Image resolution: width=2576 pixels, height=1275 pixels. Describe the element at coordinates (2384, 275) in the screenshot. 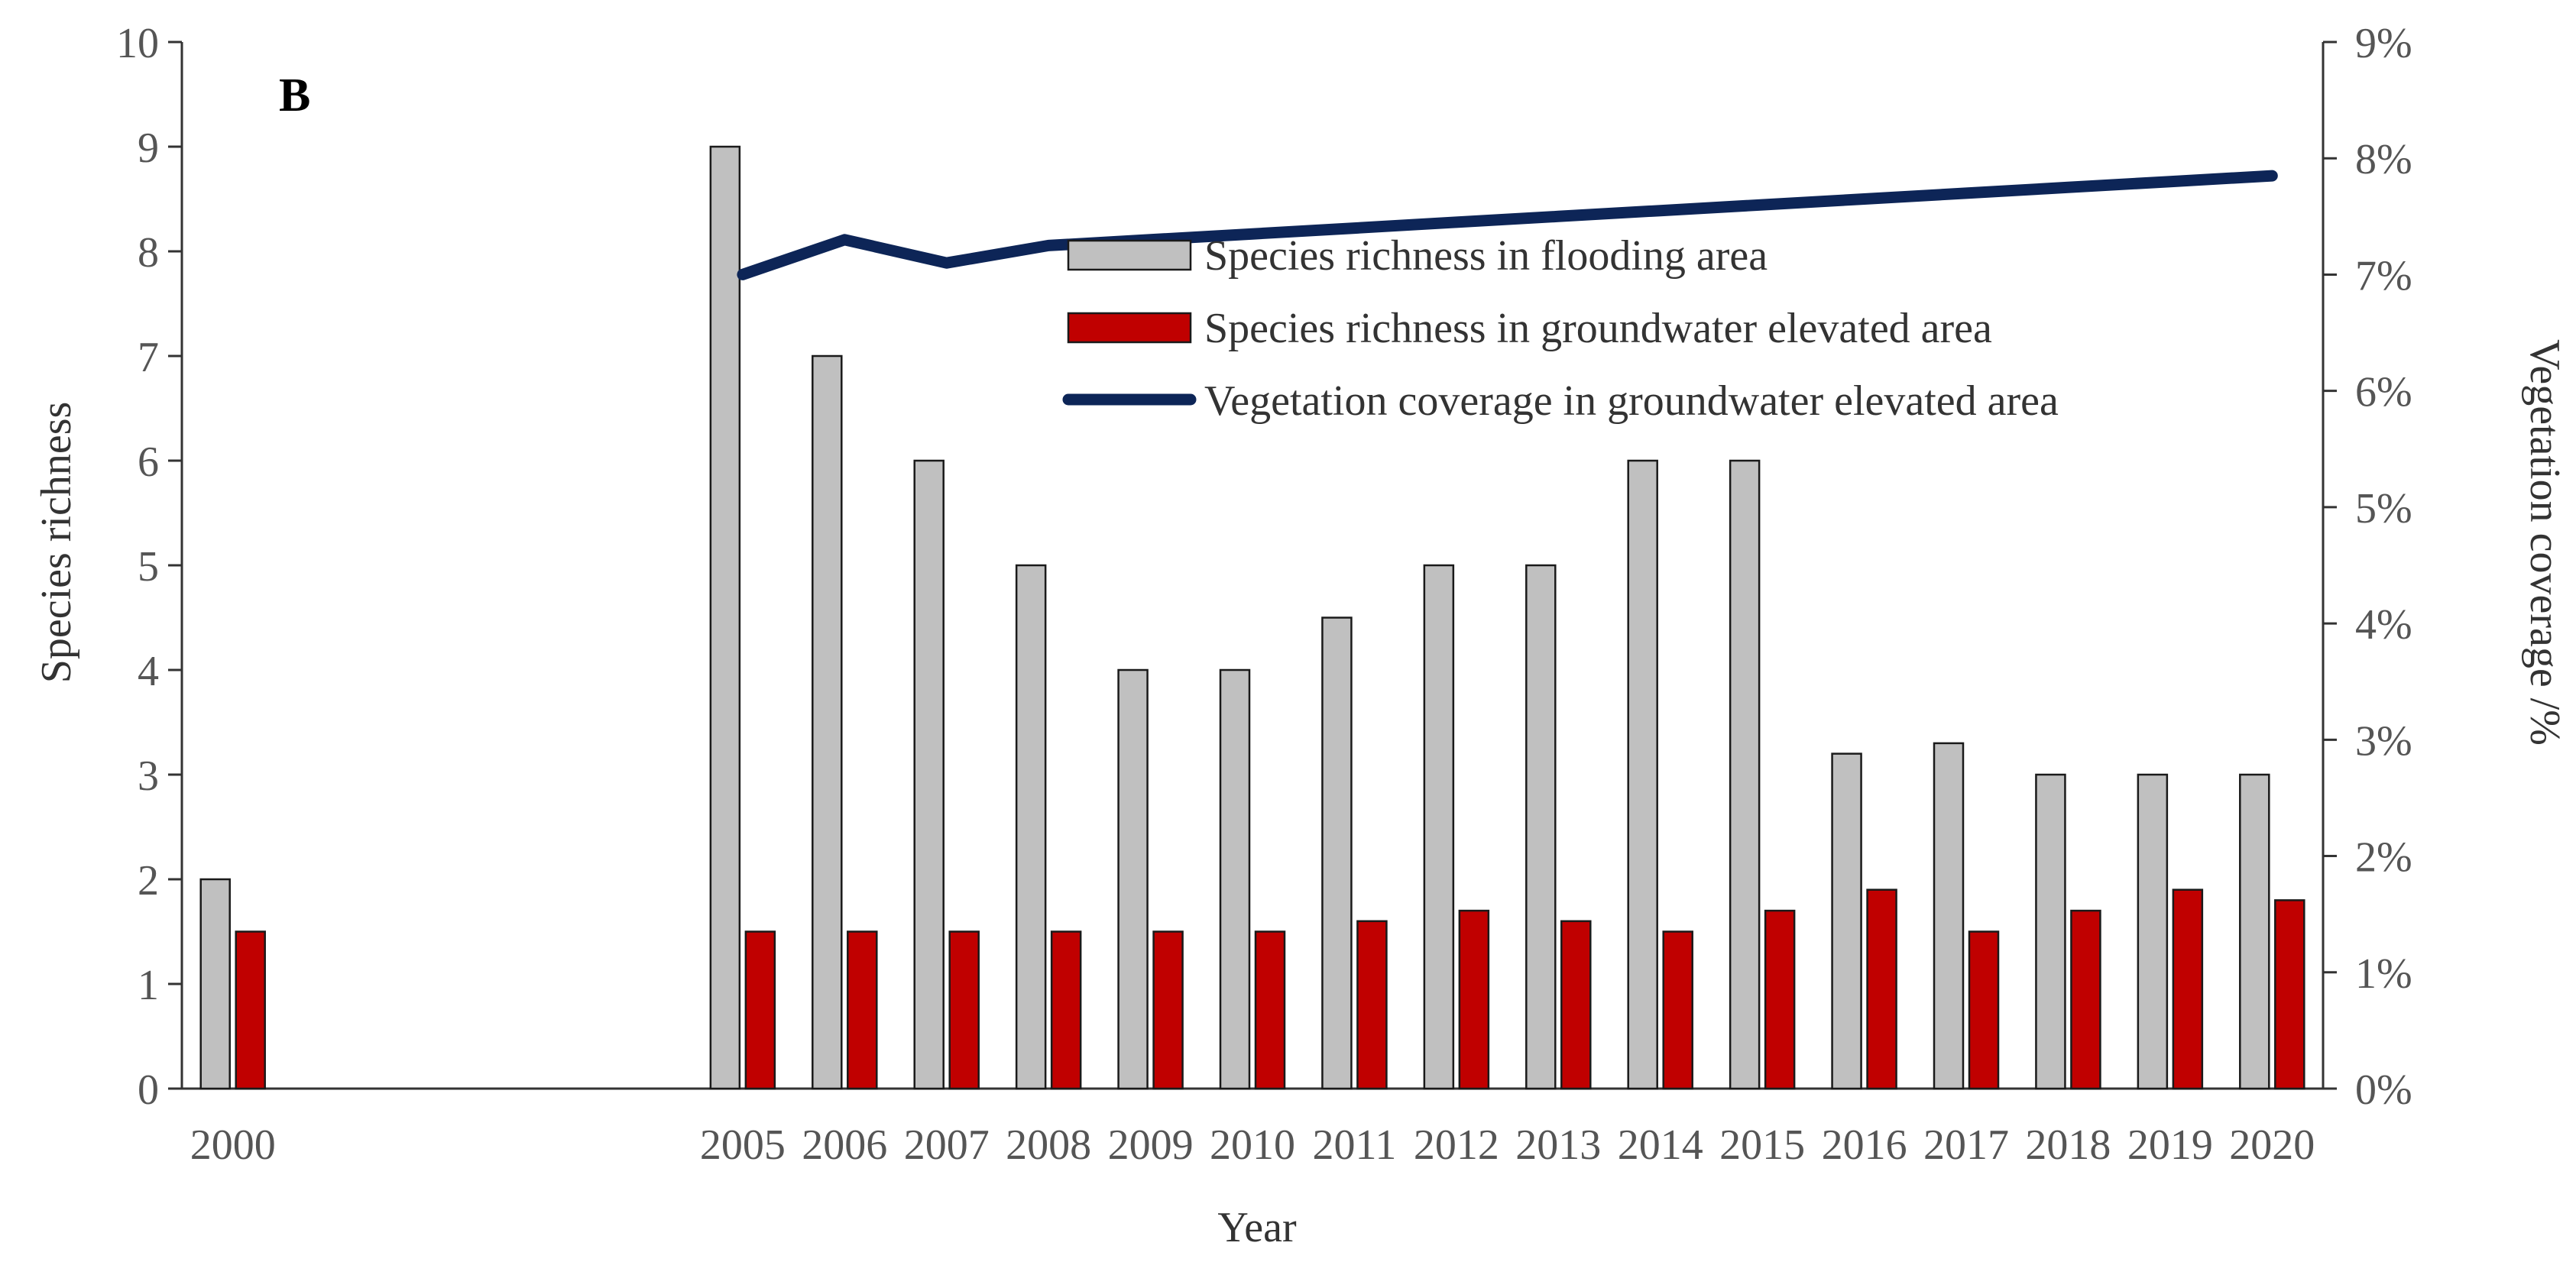

I see `right-tick-label: 7%` at that location.